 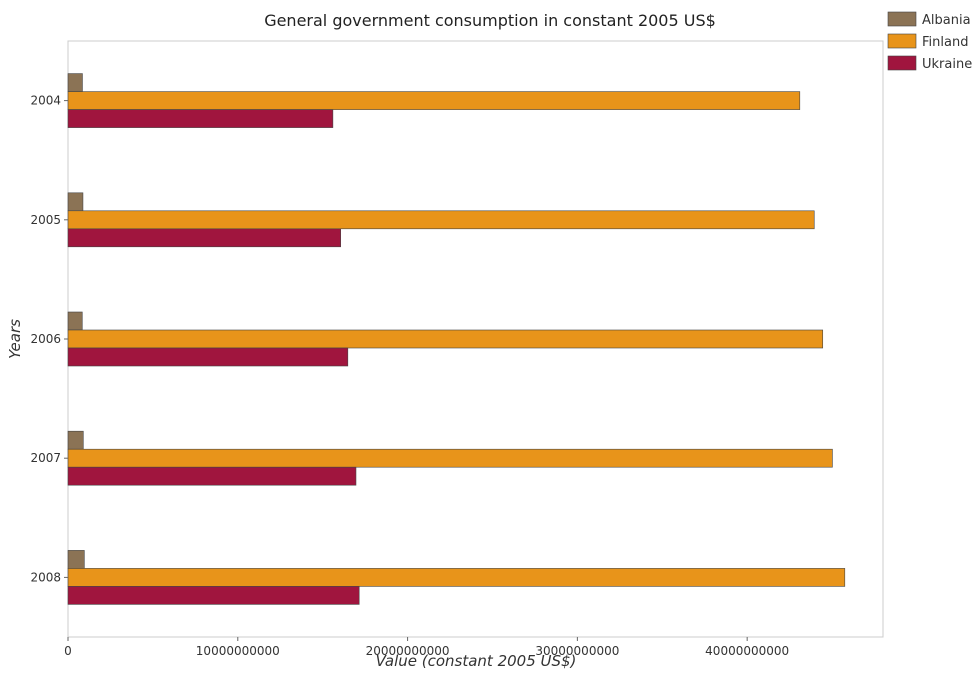 I want to click on bar-albania-2007, so click(x=75, y=440).